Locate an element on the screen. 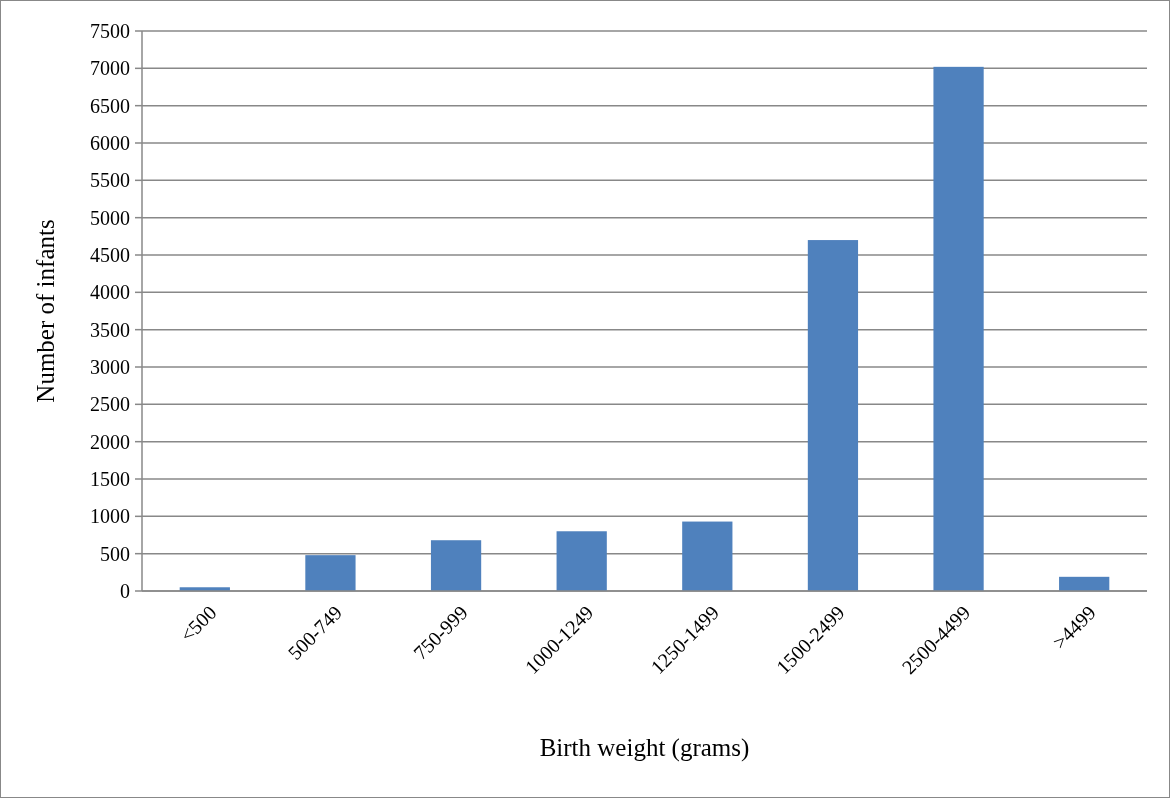 The image size is (1170, 798). y-tick-label: 0 is located at coordinates (125, 591).